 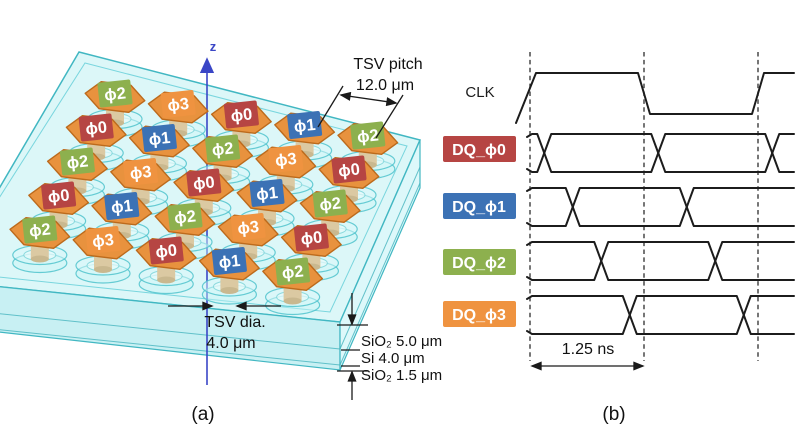 What do you see at coordinates (230, 343) in the screenshot?
I see `tsv-dia-label-line2: 4.0 μm` at bounding box center [230, 343].